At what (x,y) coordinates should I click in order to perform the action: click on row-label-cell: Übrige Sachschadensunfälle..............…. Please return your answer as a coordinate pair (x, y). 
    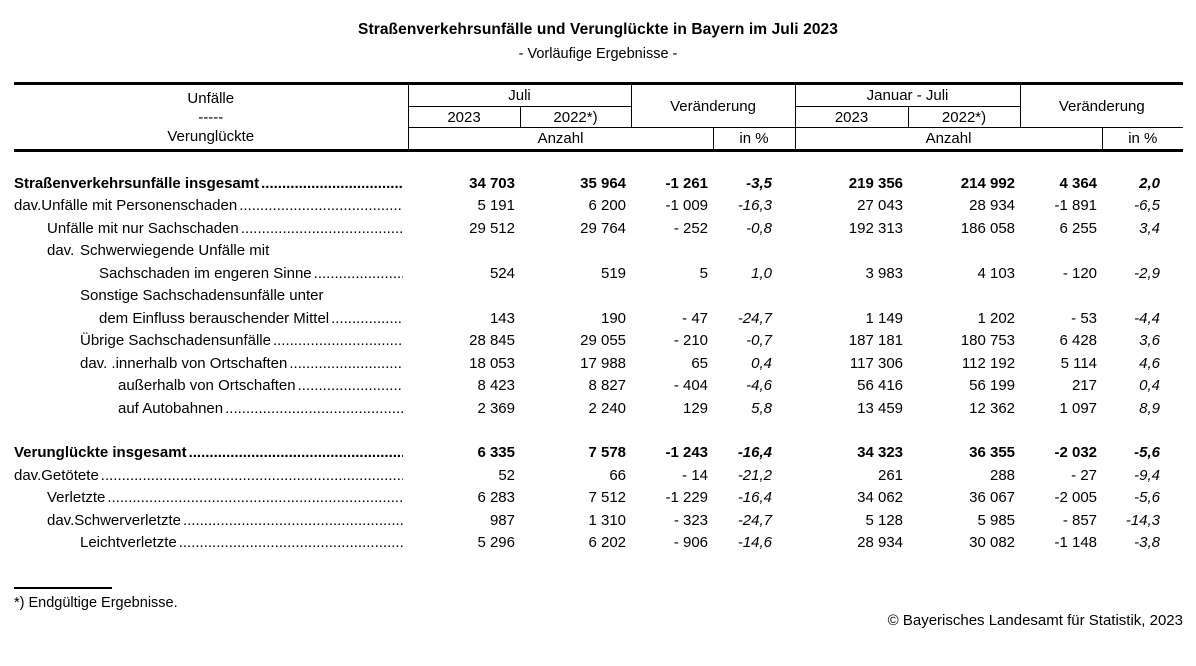
    Looking at the image, I should click on (211, 338).